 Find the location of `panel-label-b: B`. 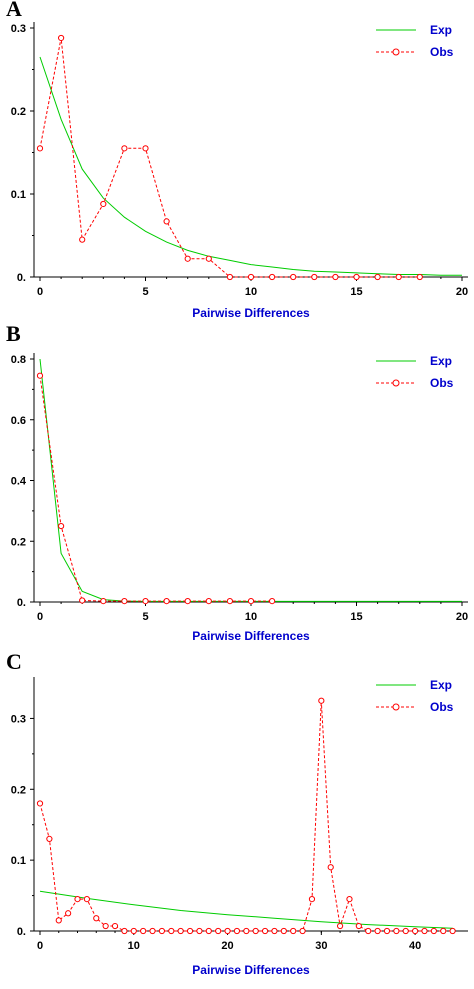

panel-label-b: B is located at coordinates (13, 333).